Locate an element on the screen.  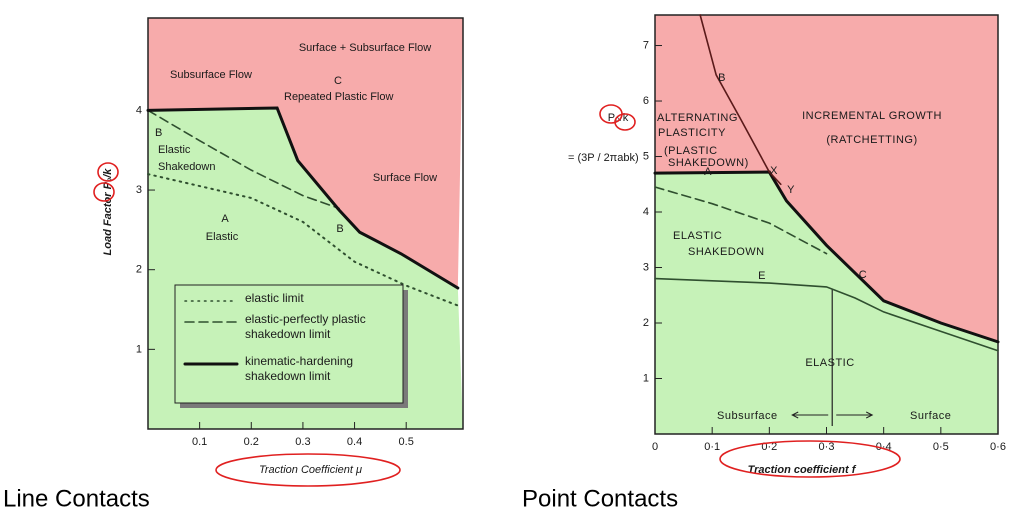
x-tick-label: 0·3 is located at coordinates (827, 447).